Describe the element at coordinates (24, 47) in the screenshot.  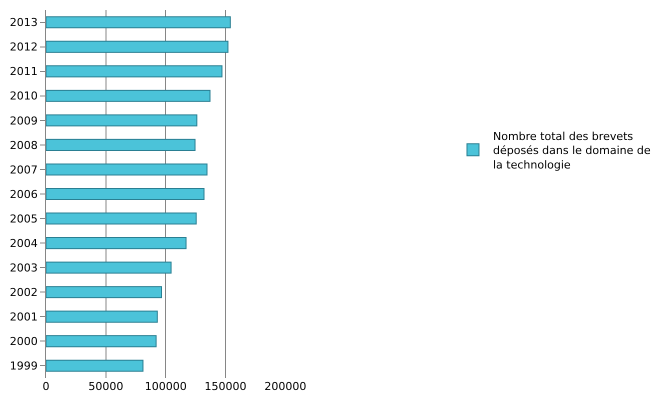
I see `y-tick-label: 2012` at that location.